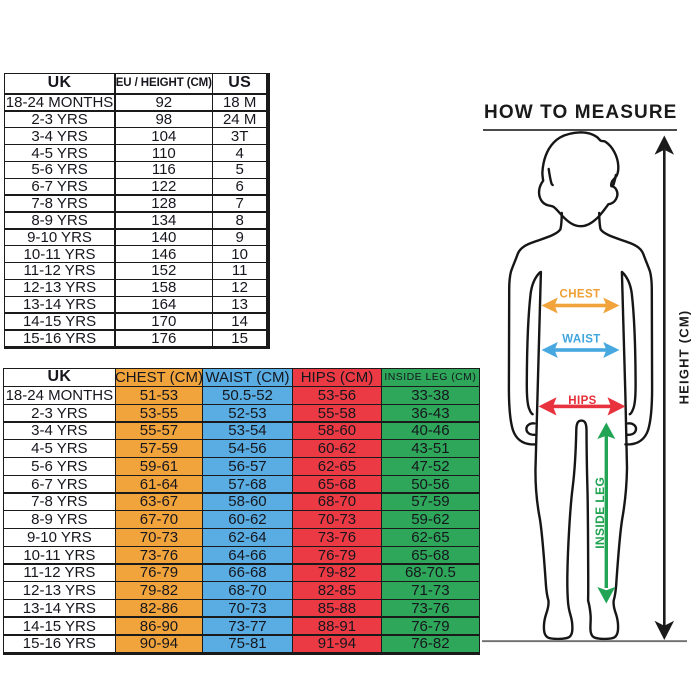  What do you see at coordinates (582, 401) in the screenshot?
I see `svg-text: HIPS` at bounding box center [582, 401].